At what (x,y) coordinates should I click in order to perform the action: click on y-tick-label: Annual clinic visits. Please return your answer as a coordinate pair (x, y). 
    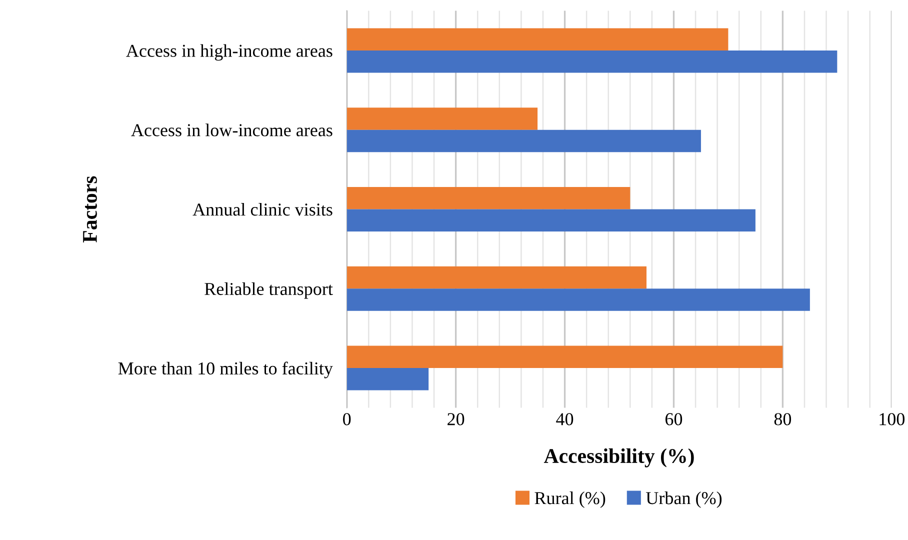
    Looking at the image, I should click on (262, 209).